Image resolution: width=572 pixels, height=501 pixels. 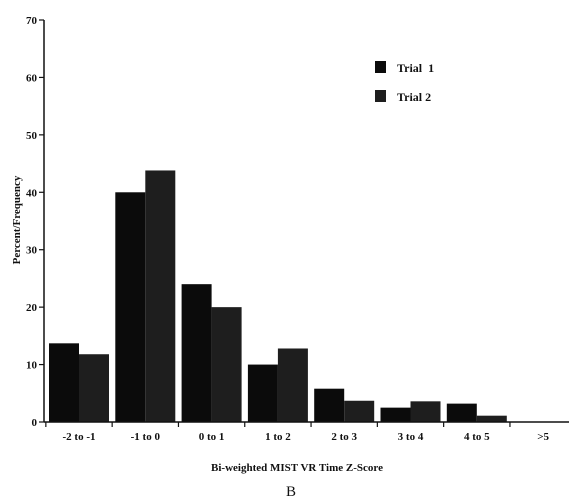 I want to click on x-axis-label: Bi-weighted MIST VR Time Z-Score, so click(x=297, y=468).